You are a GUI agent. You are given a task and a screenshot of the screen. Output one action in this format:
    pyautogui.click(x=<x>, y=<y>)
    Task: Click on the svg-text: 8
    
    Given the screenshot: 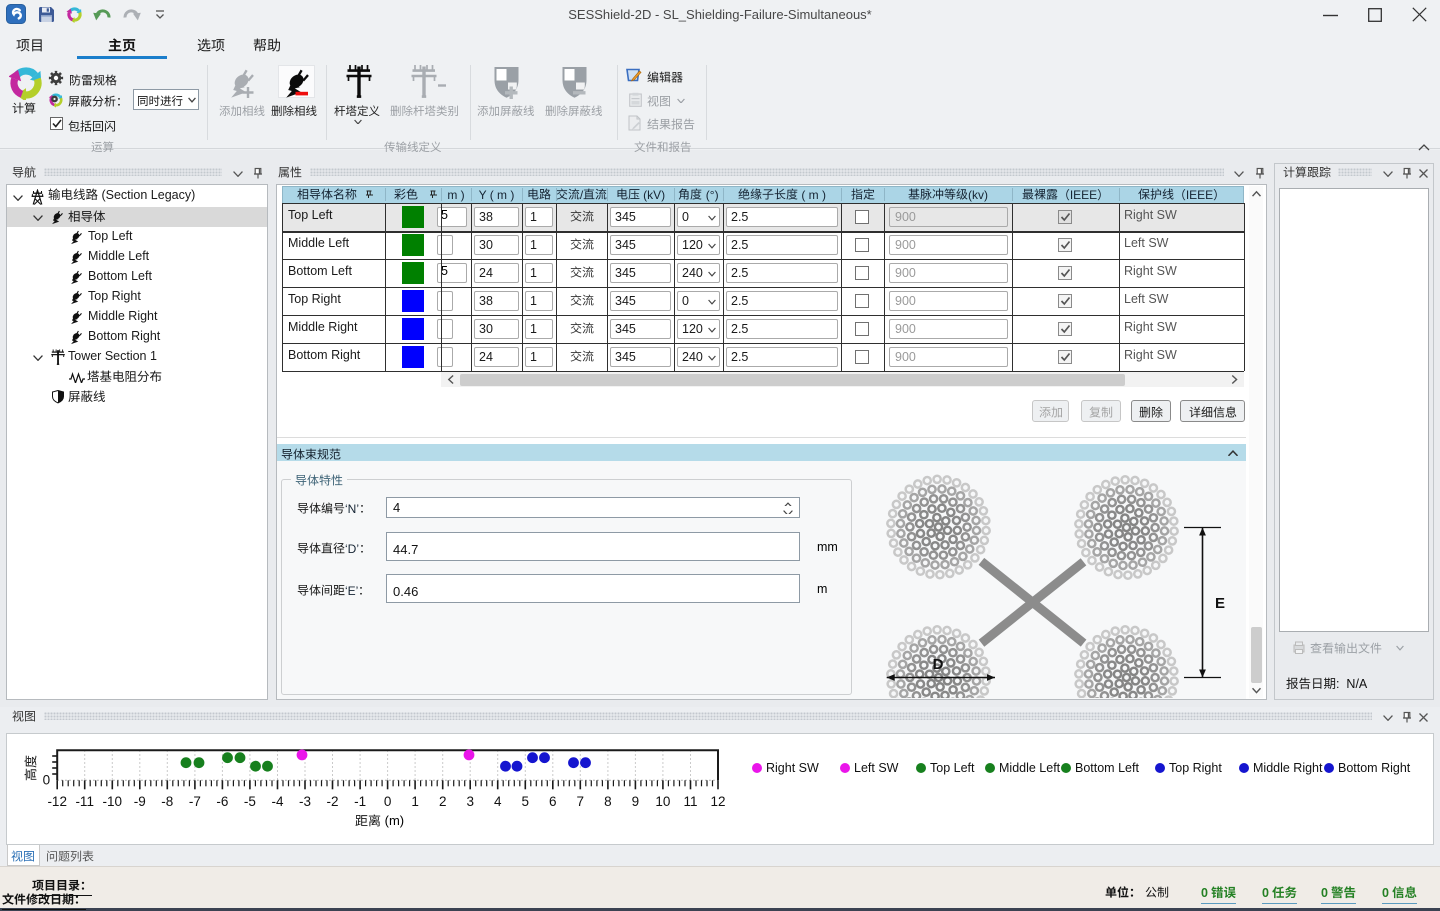 What is the action you would take?
    pyautogui.click(x=608, y=801)
    